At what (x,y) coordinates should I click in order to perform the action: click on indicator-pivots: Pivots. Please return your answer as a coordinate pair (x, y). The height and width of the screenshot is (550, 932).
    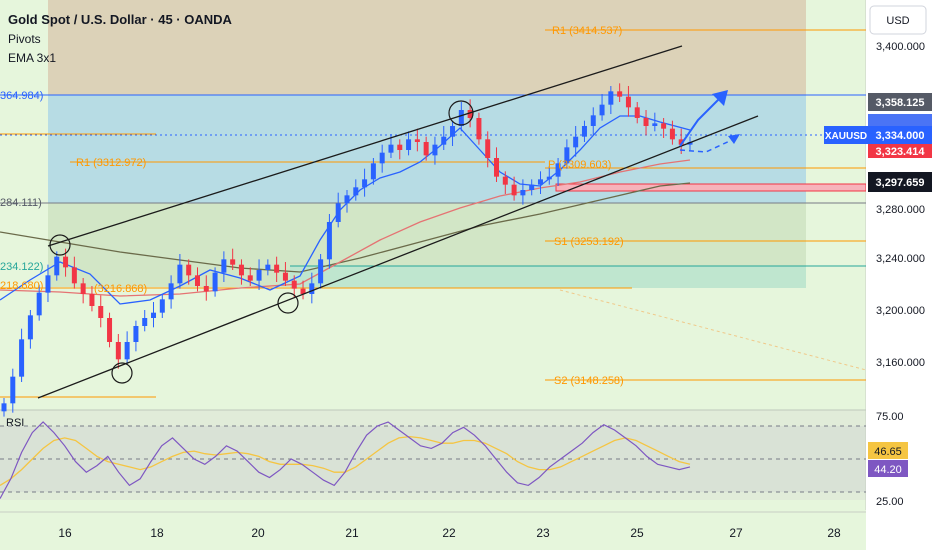
    Looking at the image, I should click on (24, 39).